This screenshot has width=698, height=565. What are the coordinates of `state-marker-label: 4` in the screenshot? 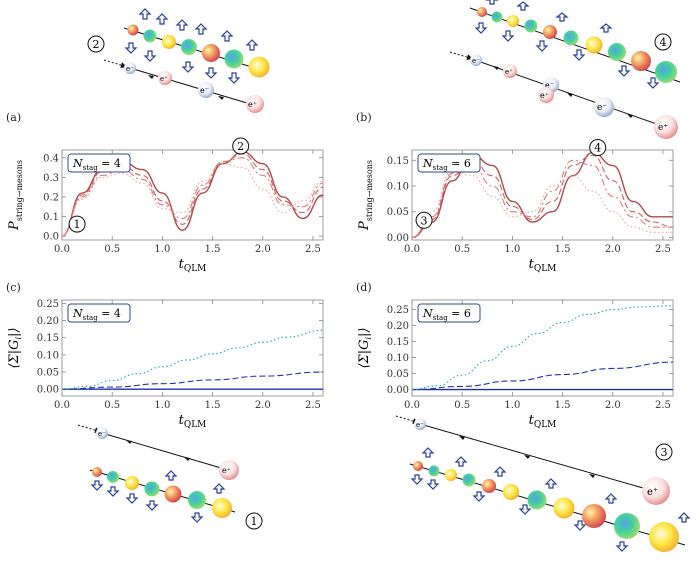 It's located at (597, 148).